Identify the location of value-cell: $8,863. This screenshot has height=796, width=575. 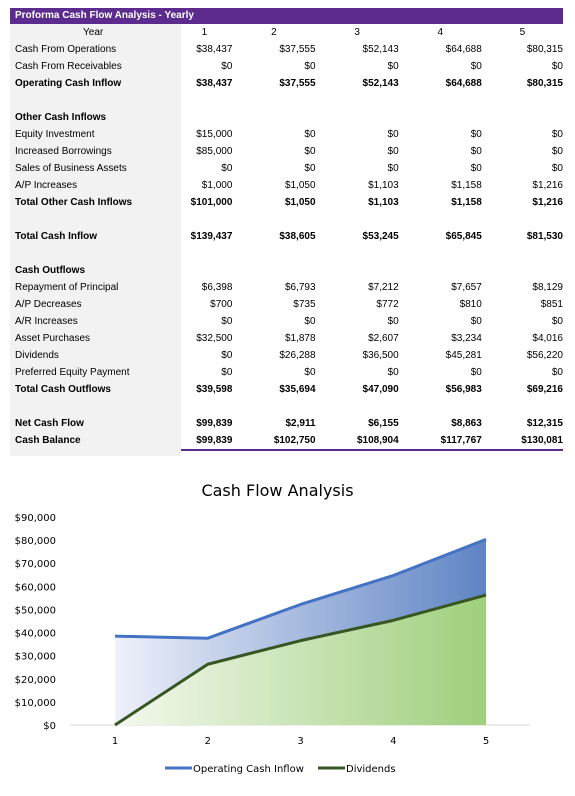
(466, 423).